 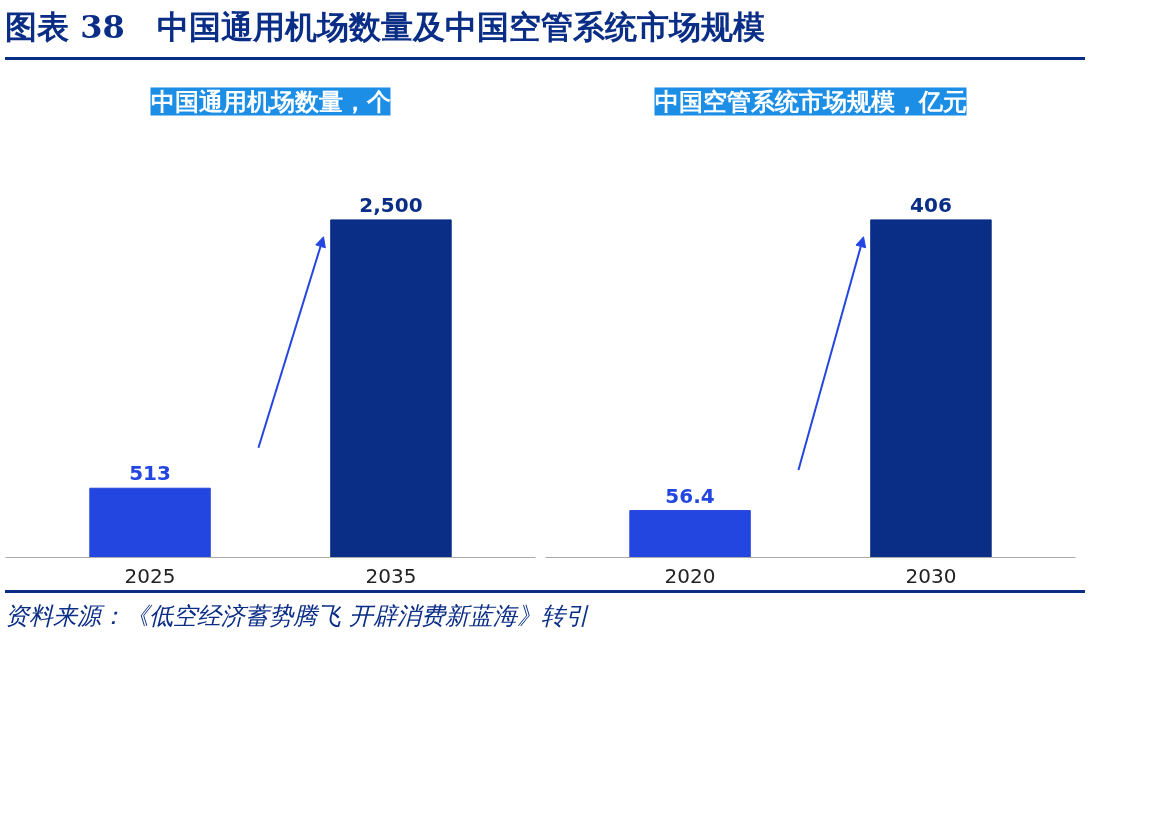 What do you see at coordinates (391, 575) in the screenshot?
I see `x-tick-label: 2035` at bounding box center [391, 575].